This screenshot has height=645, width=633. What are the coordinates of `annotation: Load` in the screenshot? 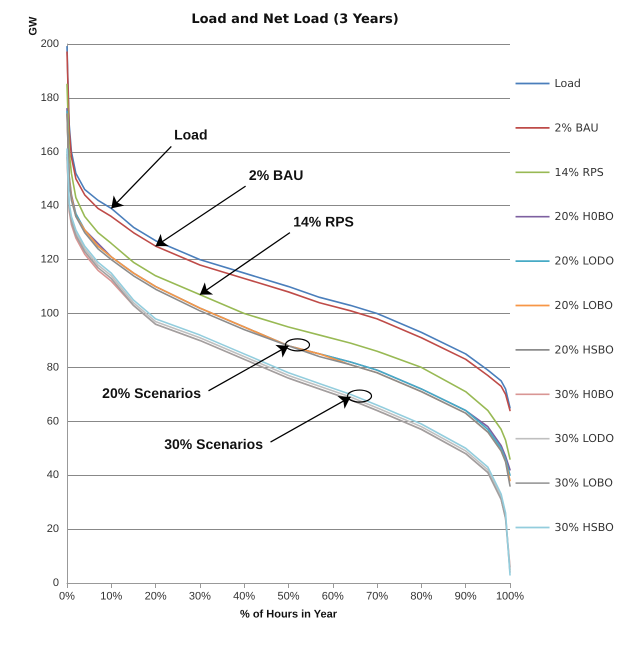 It's located at (191, 134).